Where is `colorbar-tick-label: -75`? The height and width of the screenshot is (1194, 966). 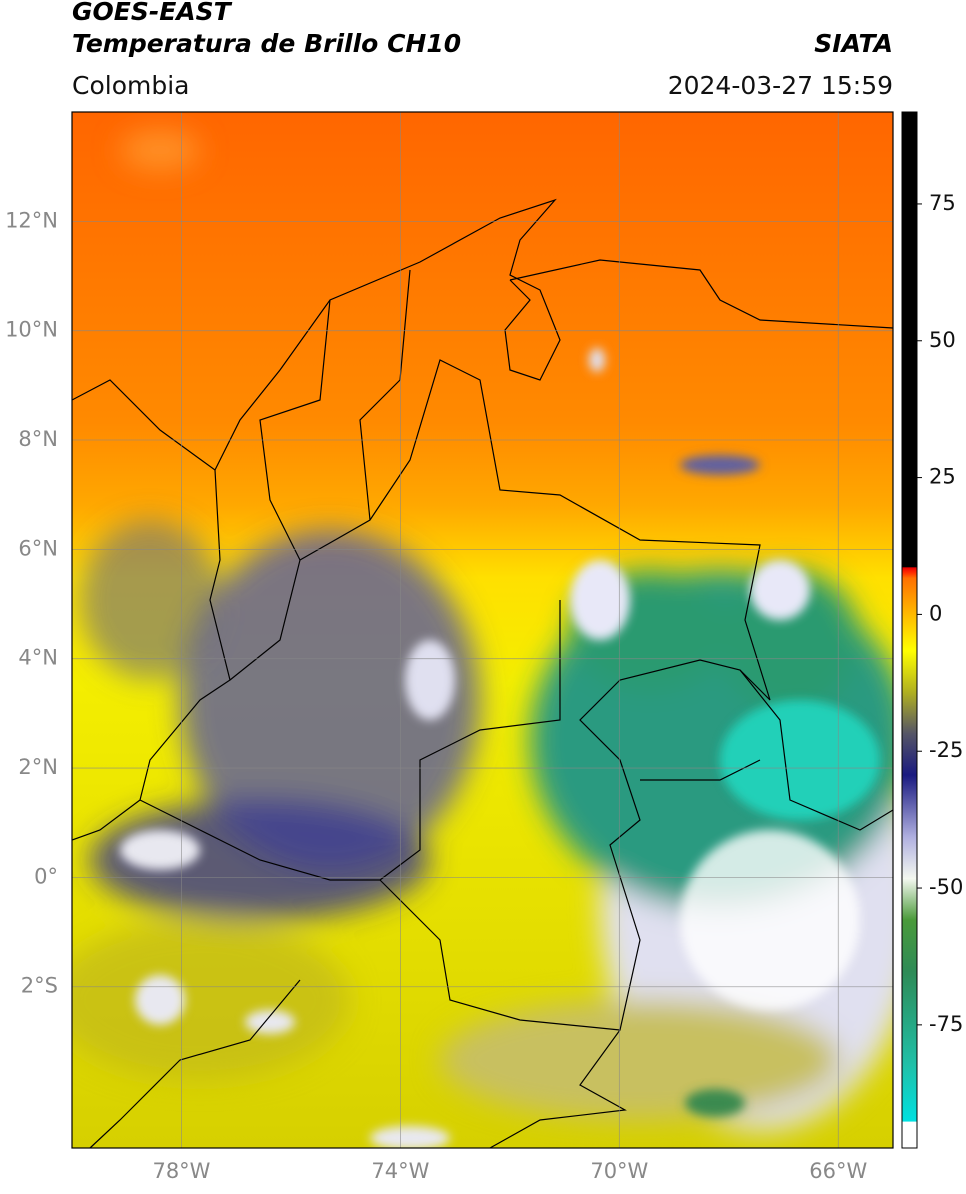 colorbar-tick-label: -75 is located at coordinates (946, 1024).